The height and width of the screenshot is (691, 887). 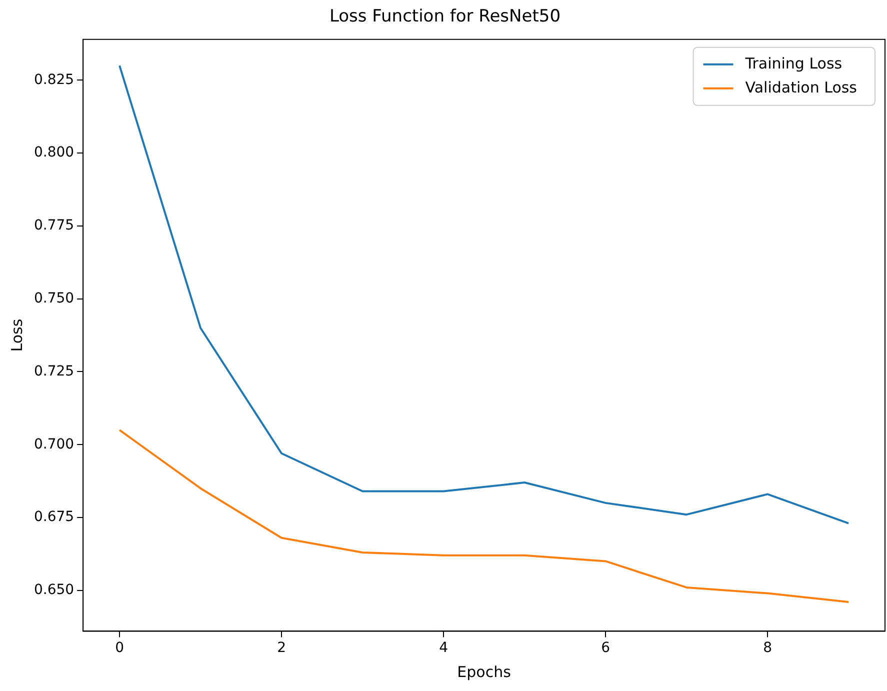 I want to click on x-tick-label: 8, so click(x=767, y=648).